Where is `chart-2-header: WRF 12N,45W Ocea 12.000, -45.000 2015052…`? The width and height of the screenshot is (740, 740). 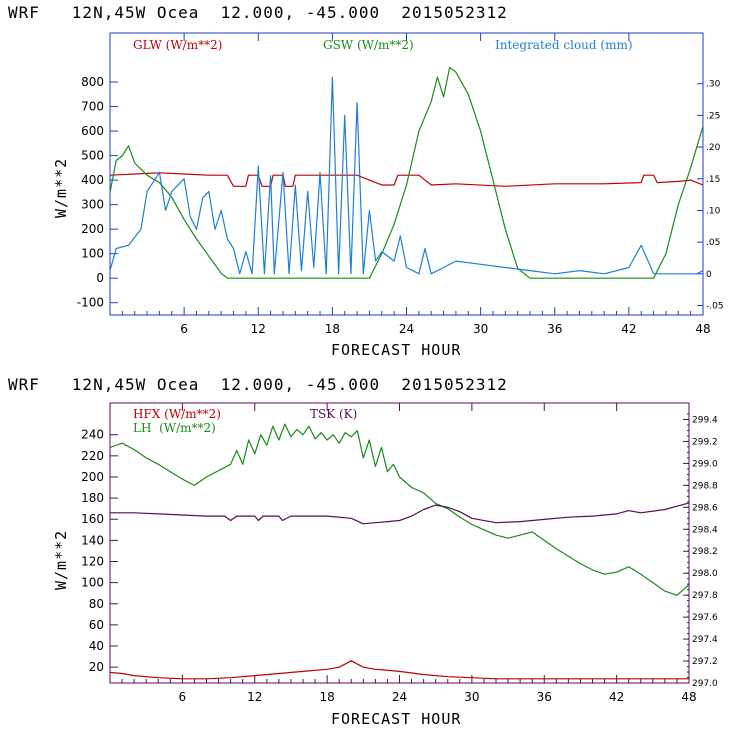
chart-2-header: WRF 12N,45W Ocea 12.000, -45.000 2015052… is located at coordinates (258, 384).